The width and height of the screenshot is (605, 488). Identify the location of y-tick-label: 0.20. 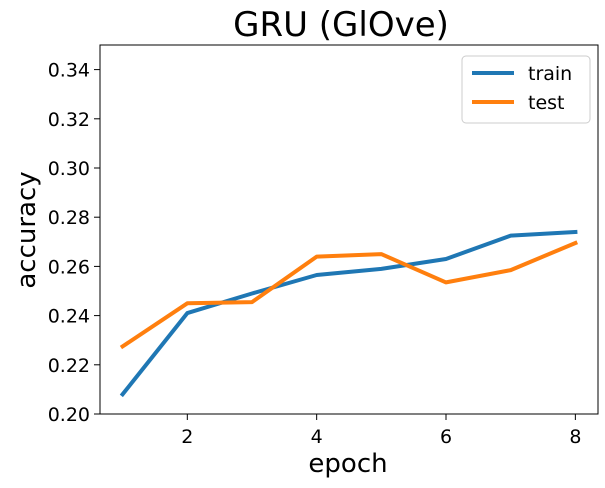
(69, 415).